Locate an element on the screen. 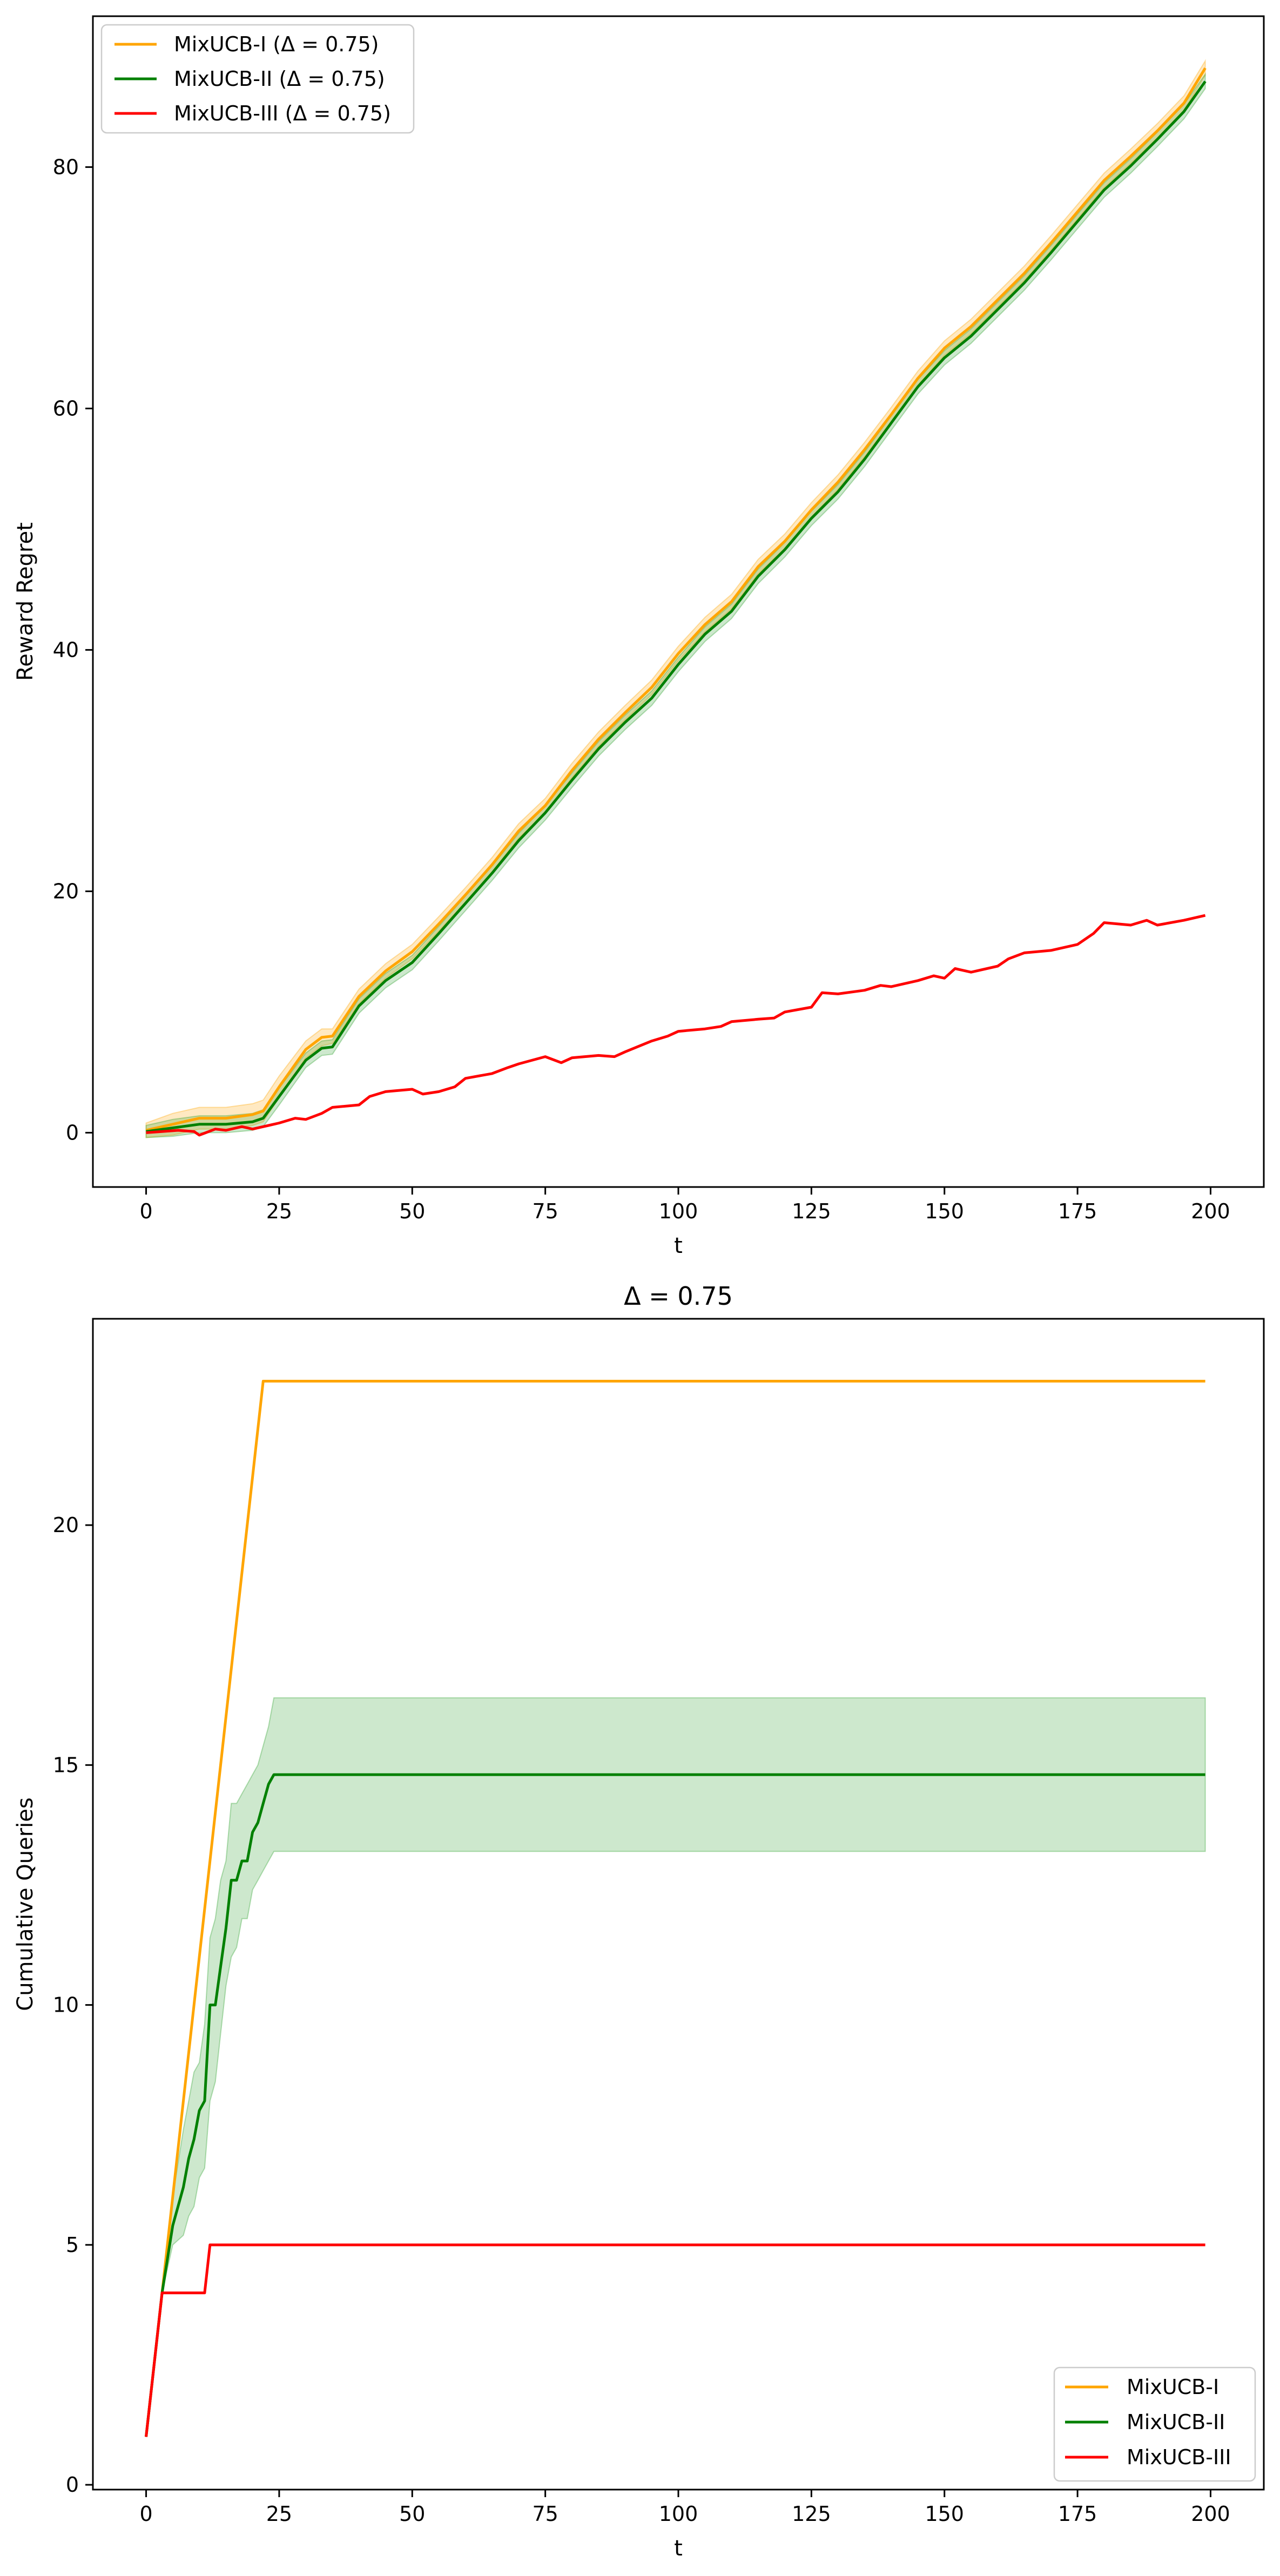  legend-entry-mixucb-iii: MixUCB-III is located at coordinates (1148, 2457).